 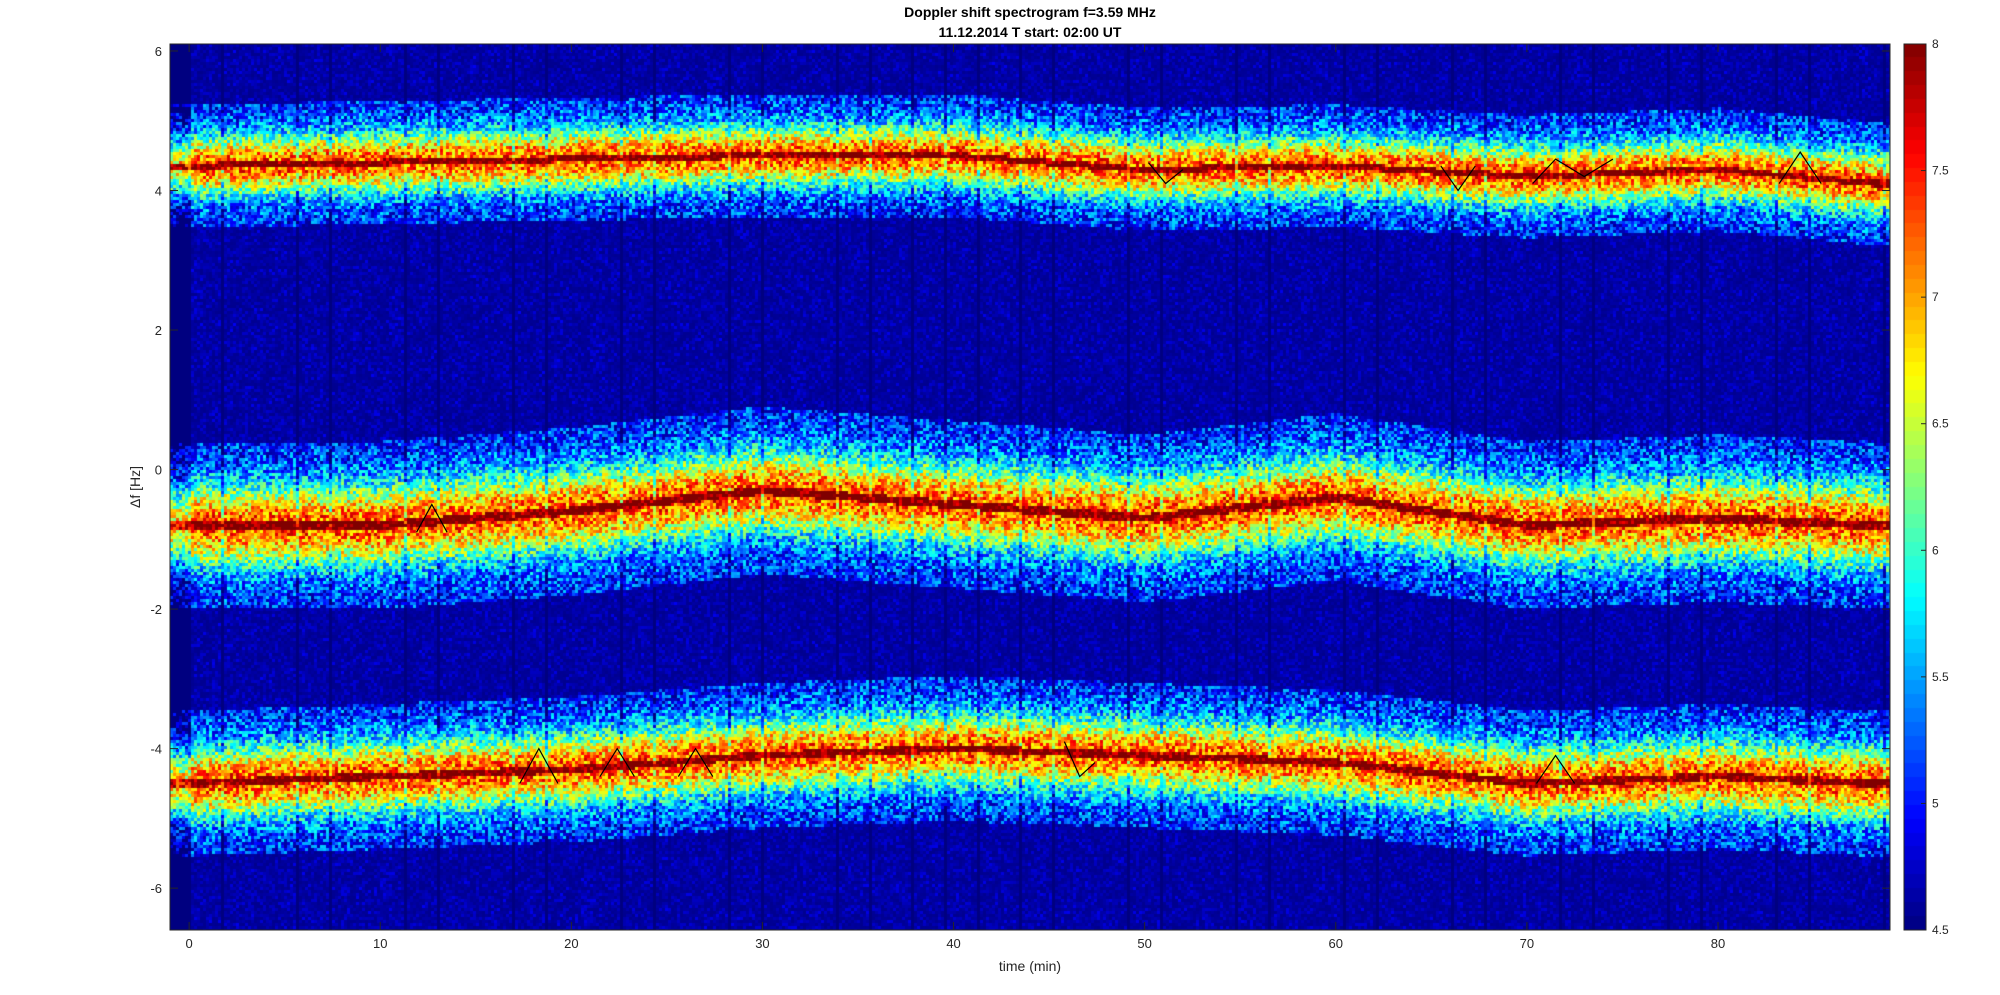 I want to click on y-tick-label: 4, so click(x=158, y=191).